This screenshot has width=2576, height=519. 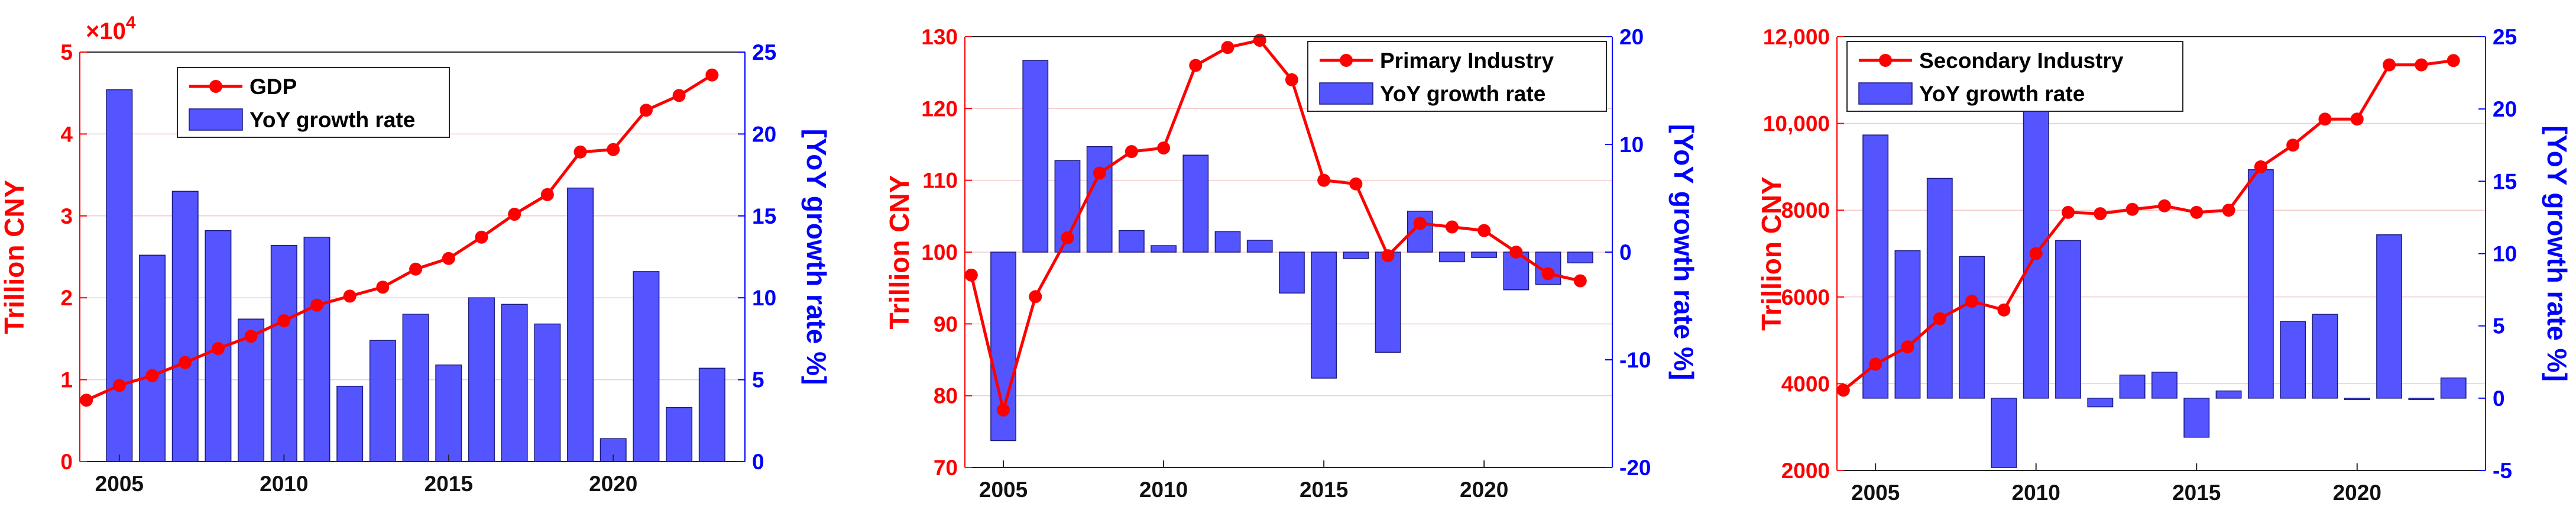 I want to click on left-tick-label: 4, so click(x=66, y=134).